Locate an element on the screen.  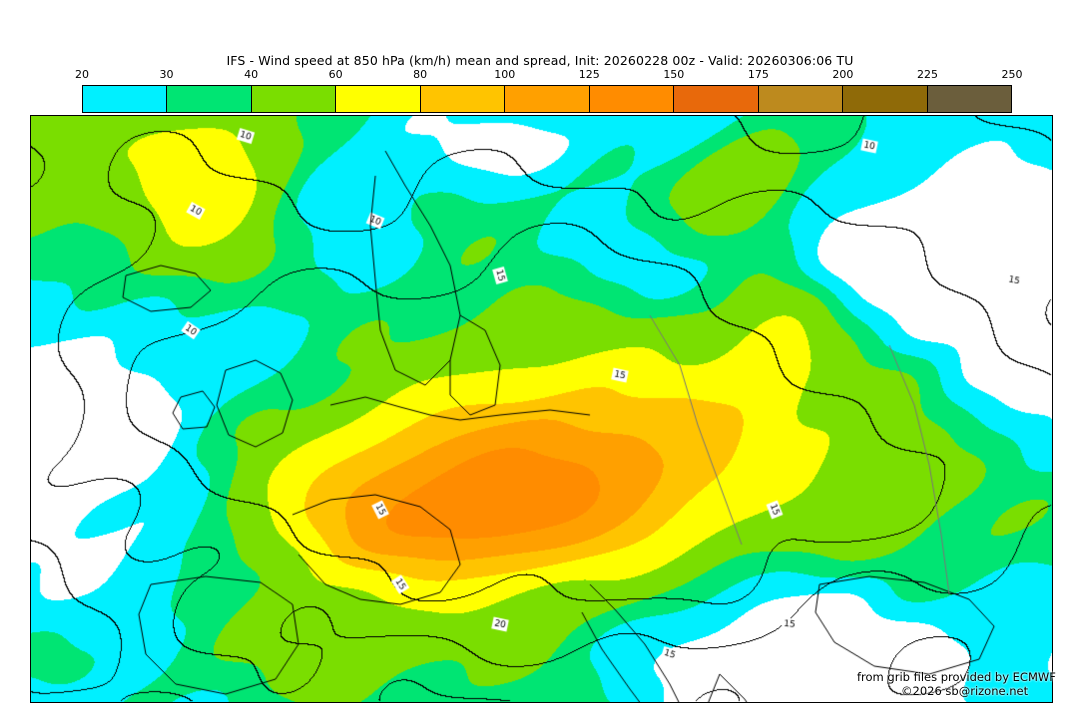
colorbar-tick-225: 225 is located at coordinates (927, 74).